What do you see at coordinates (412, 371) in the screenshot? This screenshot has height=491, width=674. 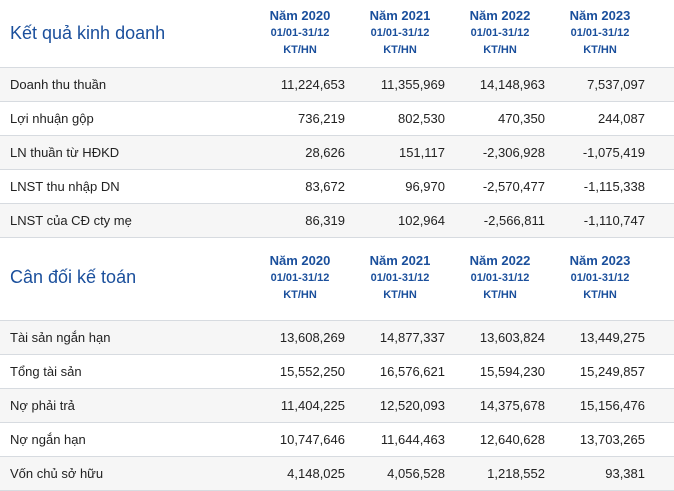 I see `row-value: 16,576,621` at bounding box center [412, 371].